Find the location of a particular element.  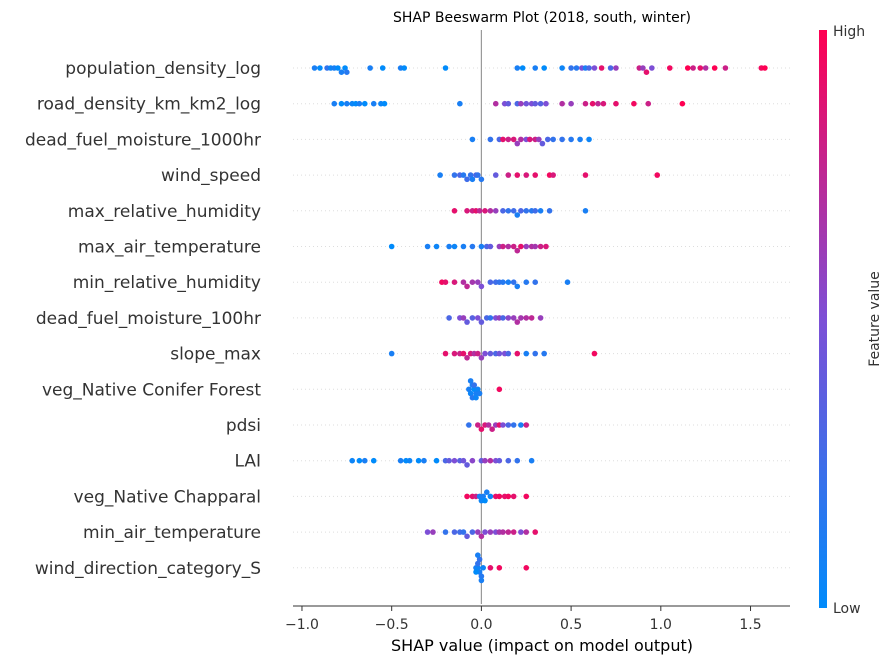

feature-label: dead_fuel_moisture_1000hr is located at coordinates (143, 140).